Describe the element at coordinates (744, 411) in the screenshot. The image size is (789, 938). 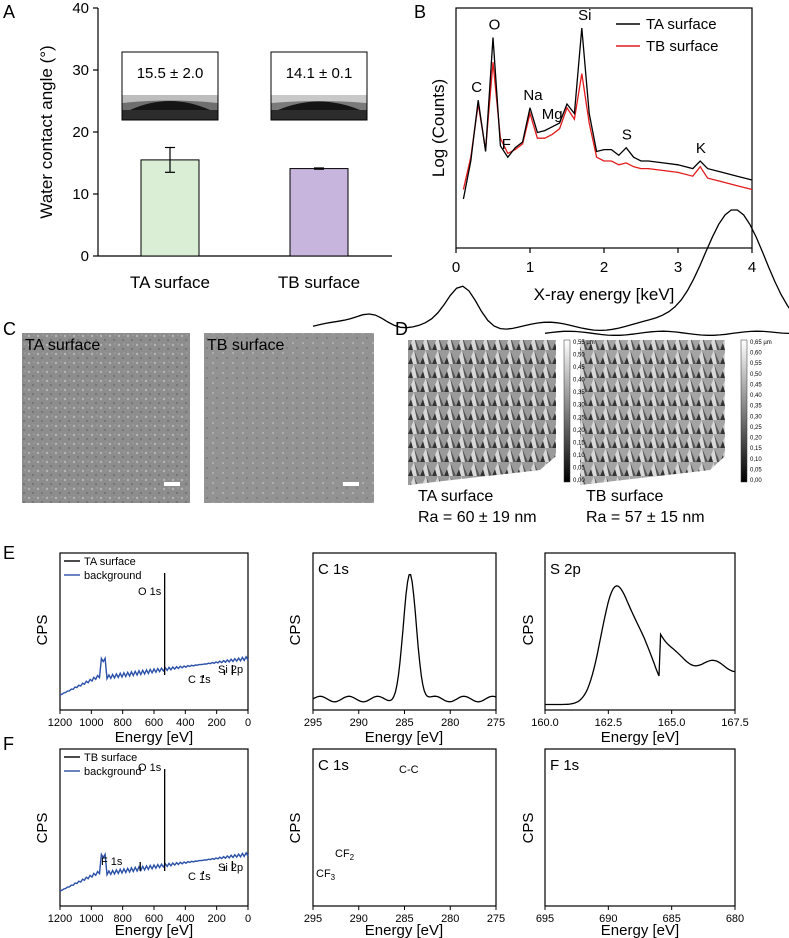
I see `afm-colorbar-tb` at that location.